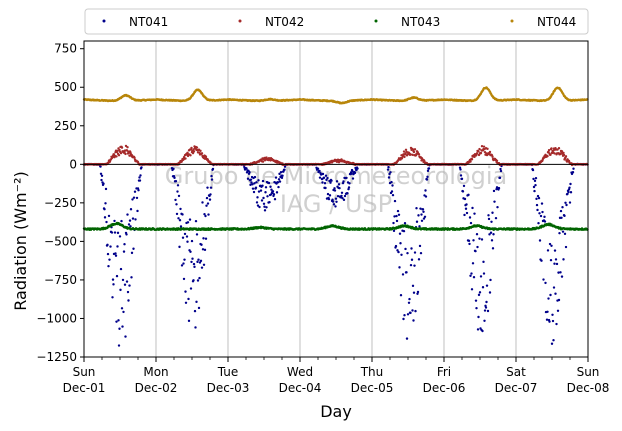 The width and height of the screenshot is (622, 431). I want to click on legend-item-nt041: NT041, so click(135, 22).